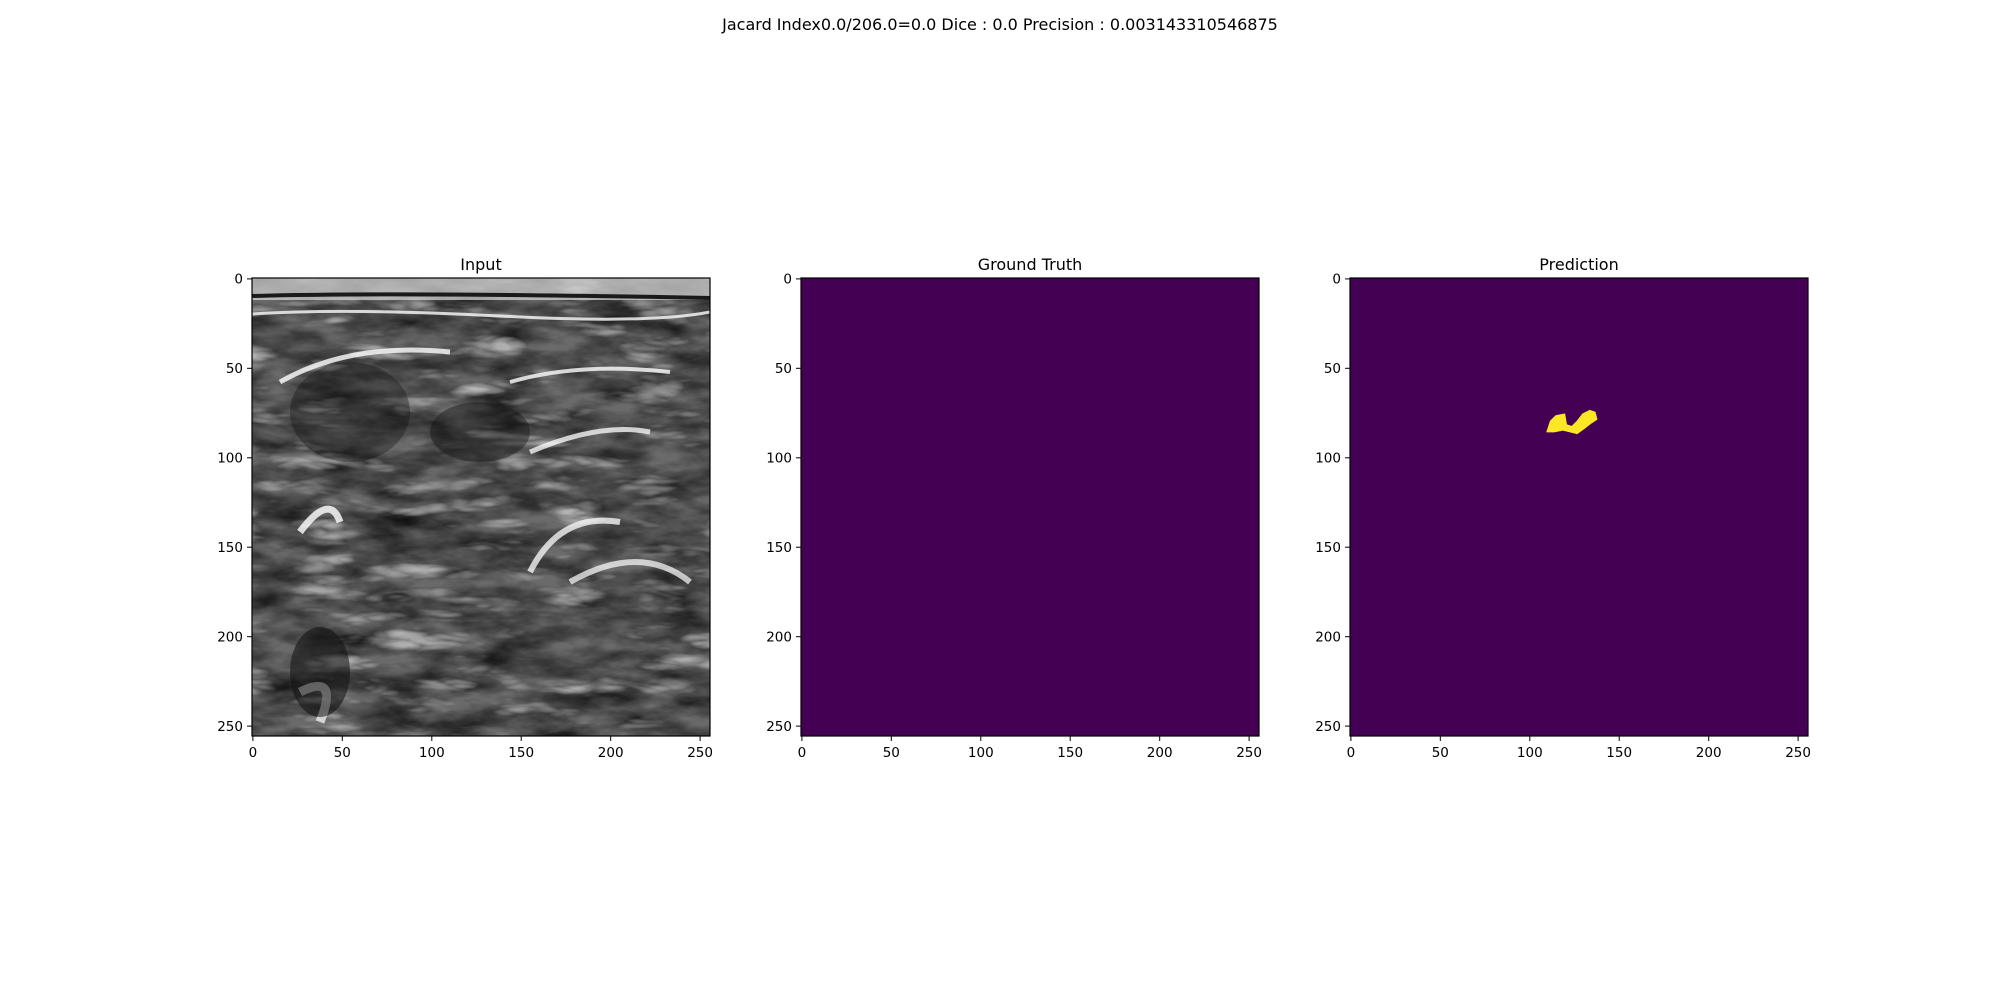 This screenshot has width=2000, height=1000. What do you see at coordinates (1530, 753) in the screenshot?
I see `pred-xtick-label: 100` at bounding box center [1530, 753].